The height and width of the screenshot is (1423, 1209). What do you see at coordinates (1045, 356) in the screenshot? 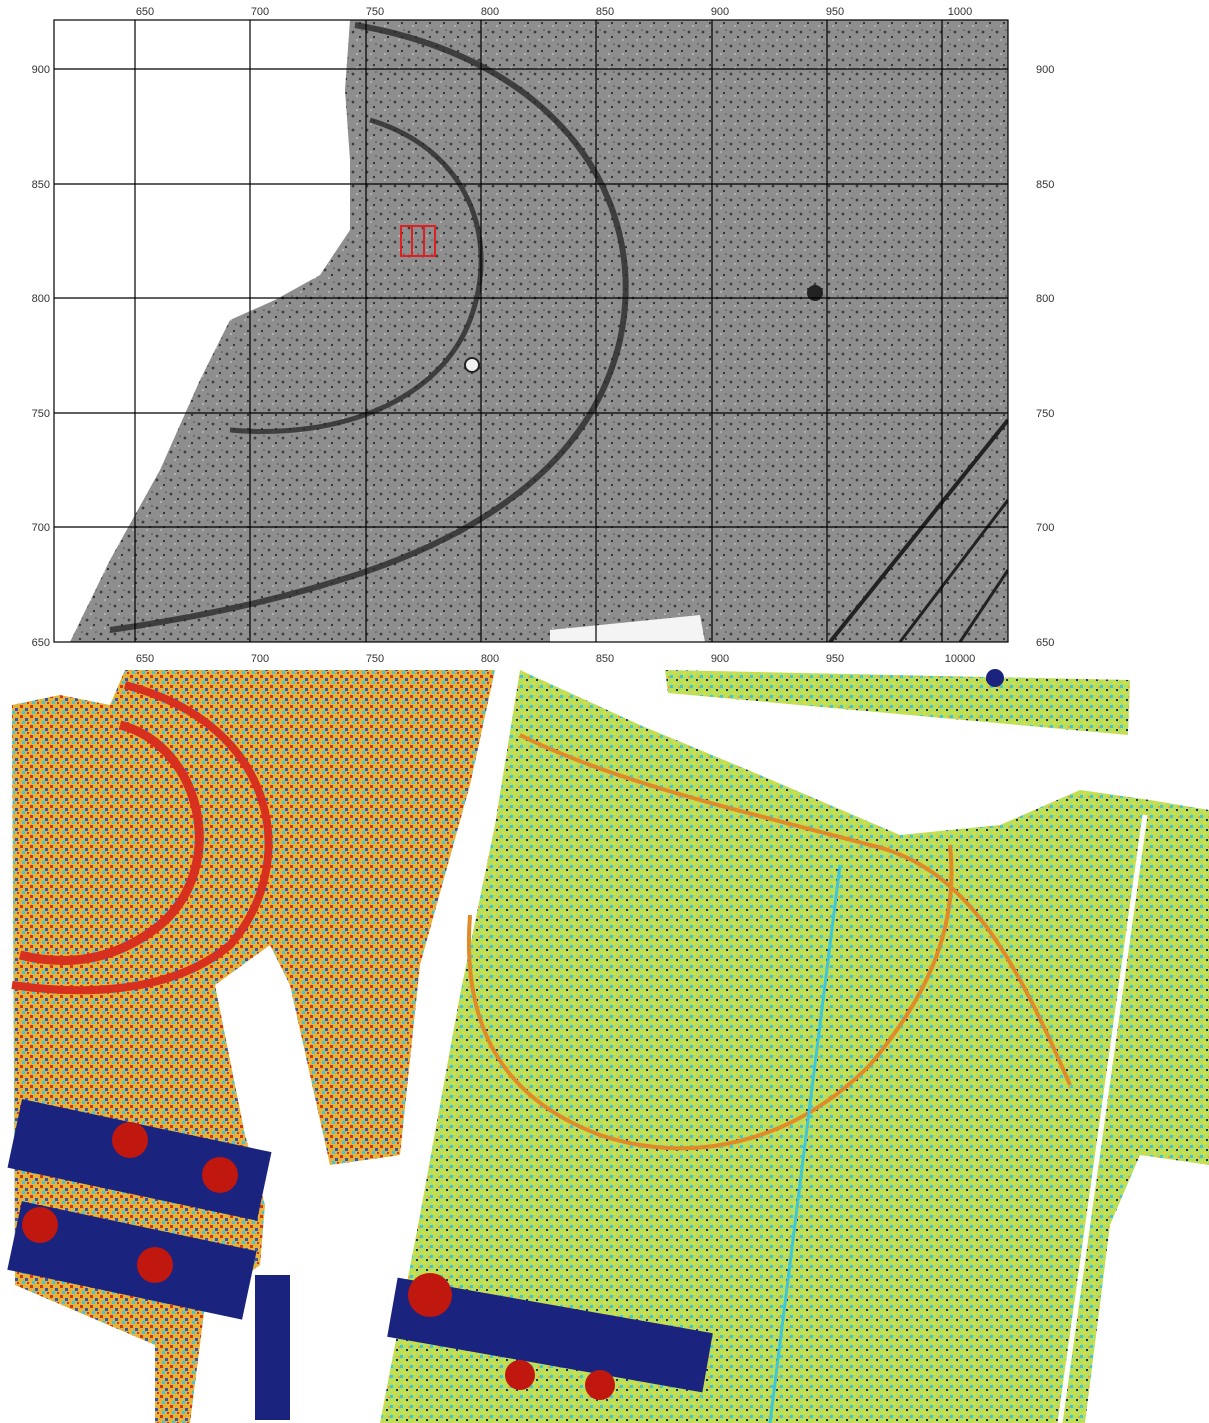
I see `y-axis-right-labels: 900 850 800 750 700 650` at bounding box center [1045, 356].